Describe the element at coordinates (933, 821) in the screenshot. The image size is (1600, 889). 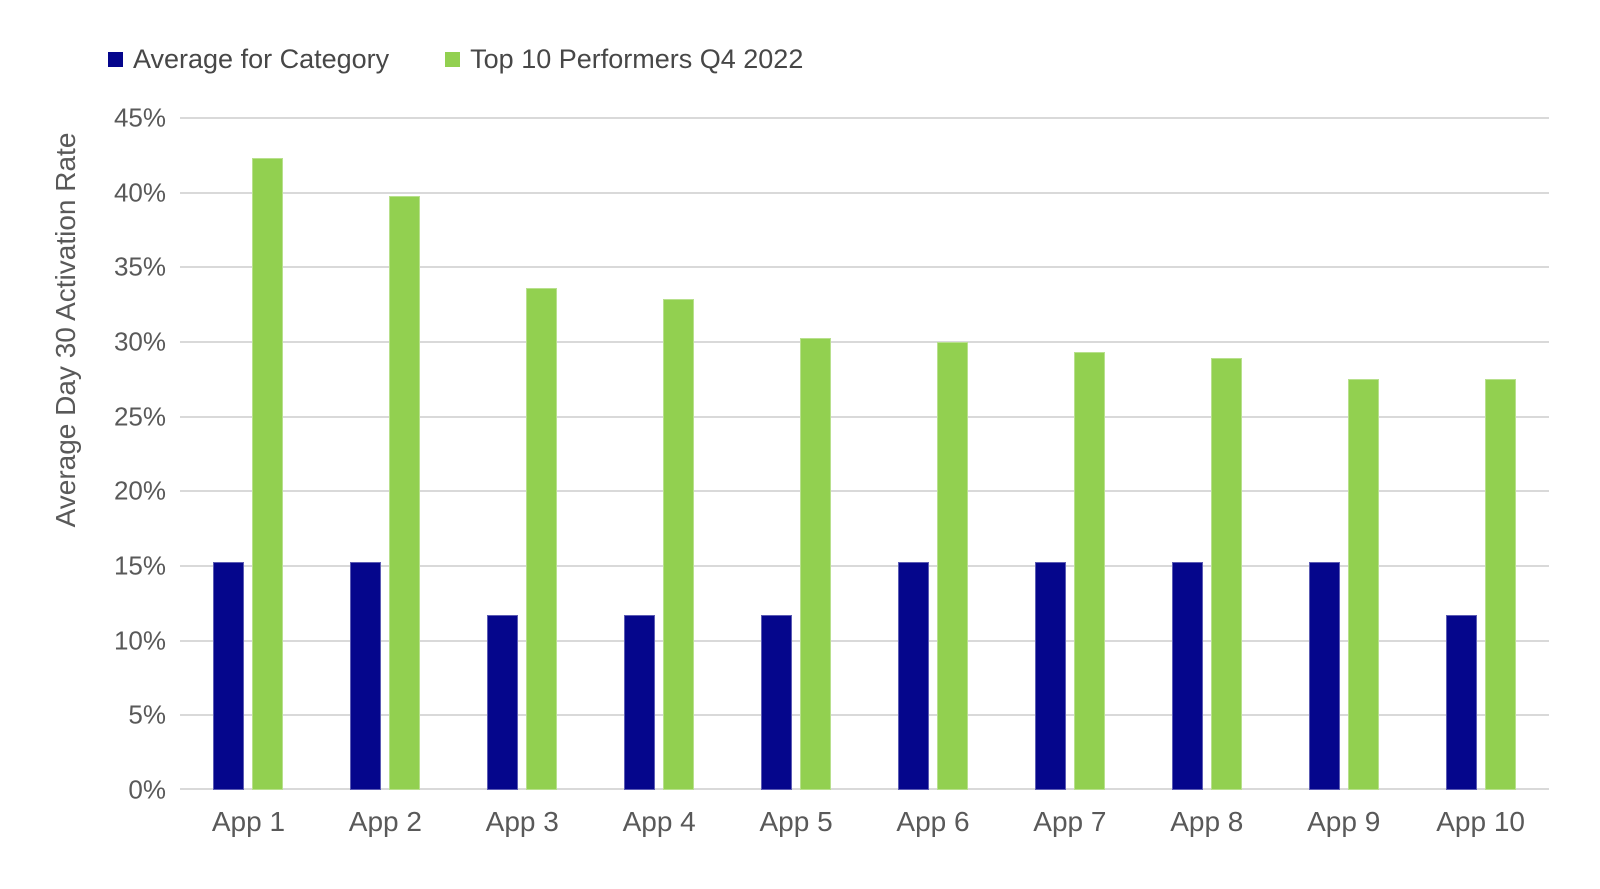
I see `x-label-app-6: App 6` at that location.